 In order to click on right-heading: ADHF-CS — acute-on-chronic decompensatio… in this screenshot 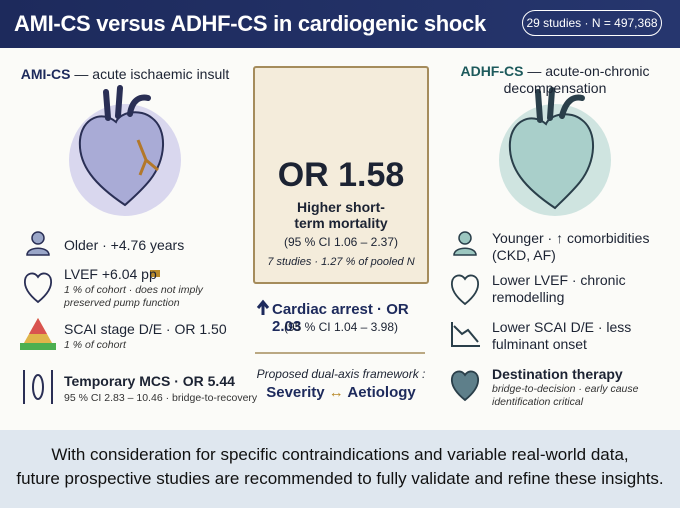, I will do `click(555, 80)`.